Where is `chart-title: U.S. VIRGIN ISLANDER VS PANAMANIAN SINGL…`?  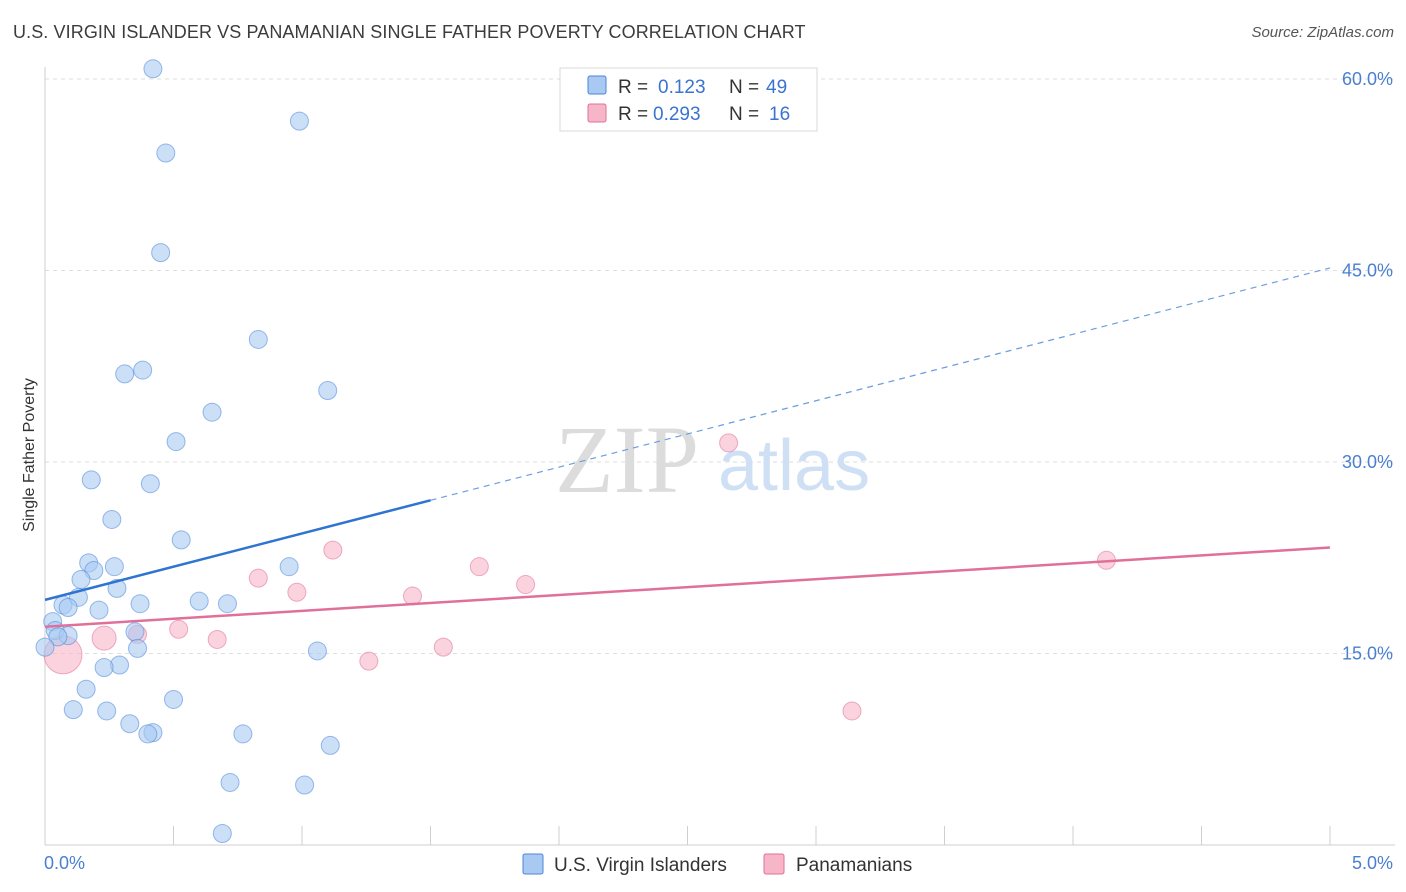 chart-title: U.S. VIRGIN ISLANDER VS PANAMANIAN SINGL… is located at coordinates (409, 32).